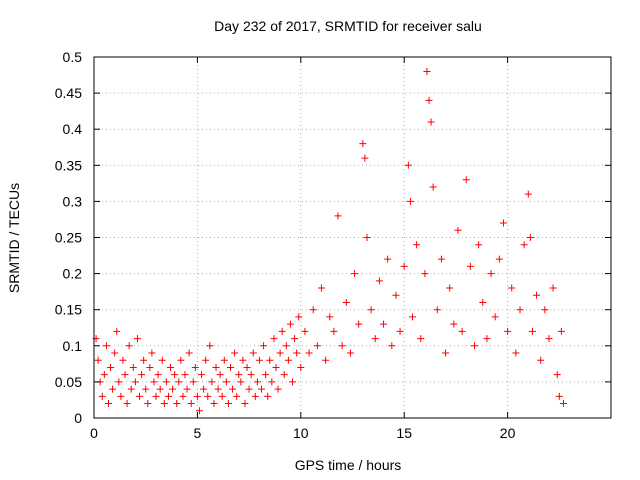 This screenshot has width=640, height=480. Describe the element at coordinates (68, 93) in the screenshot. I see `y-tick-label: 0.45` at that location.